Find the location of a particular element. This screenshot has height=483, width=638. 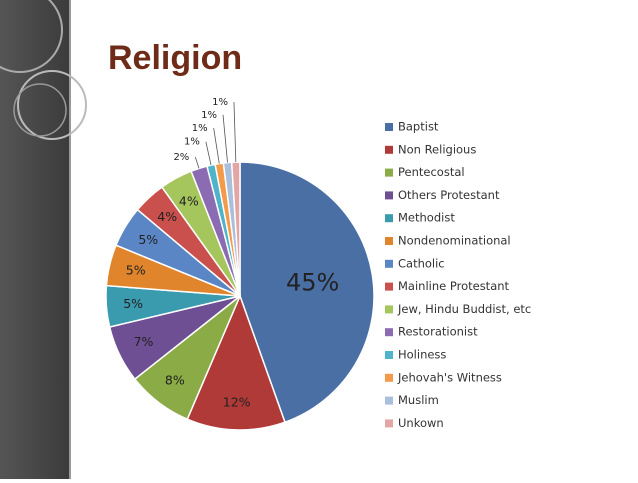

legend-label: Pentecostal is located at coordinates (431, 172).